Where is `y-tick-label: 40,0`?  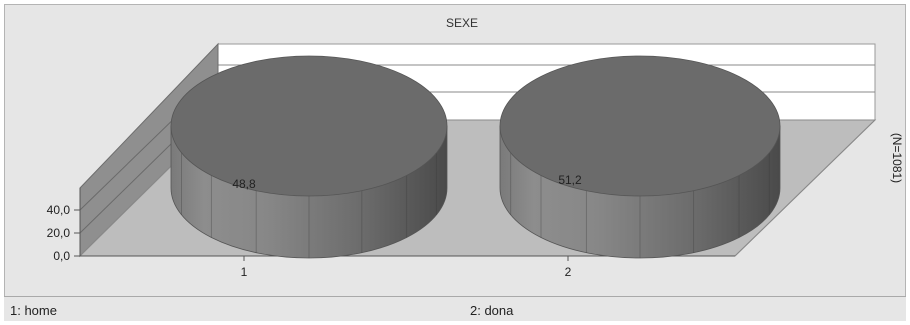
y-tick-label: 40,0 is located at coordinates (59, 210).